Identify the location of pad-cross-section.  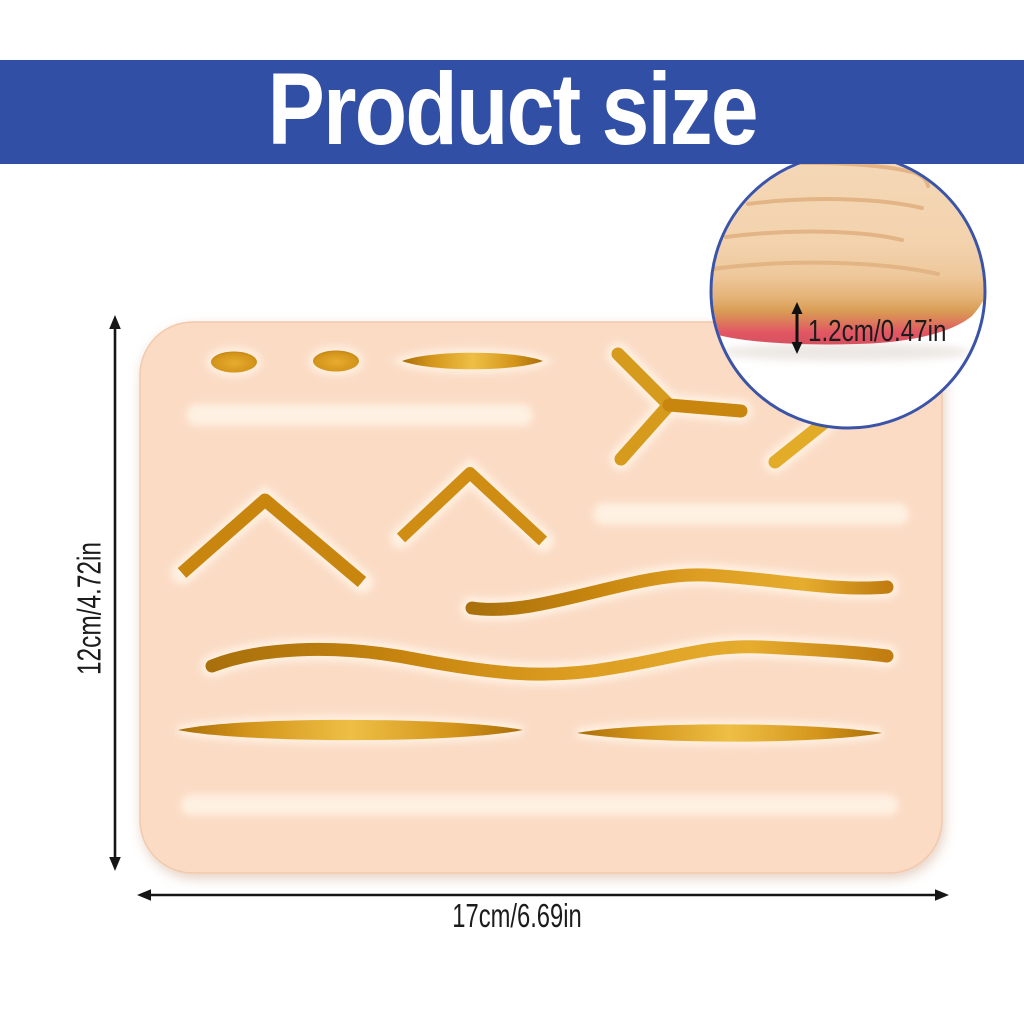
(848, 250).